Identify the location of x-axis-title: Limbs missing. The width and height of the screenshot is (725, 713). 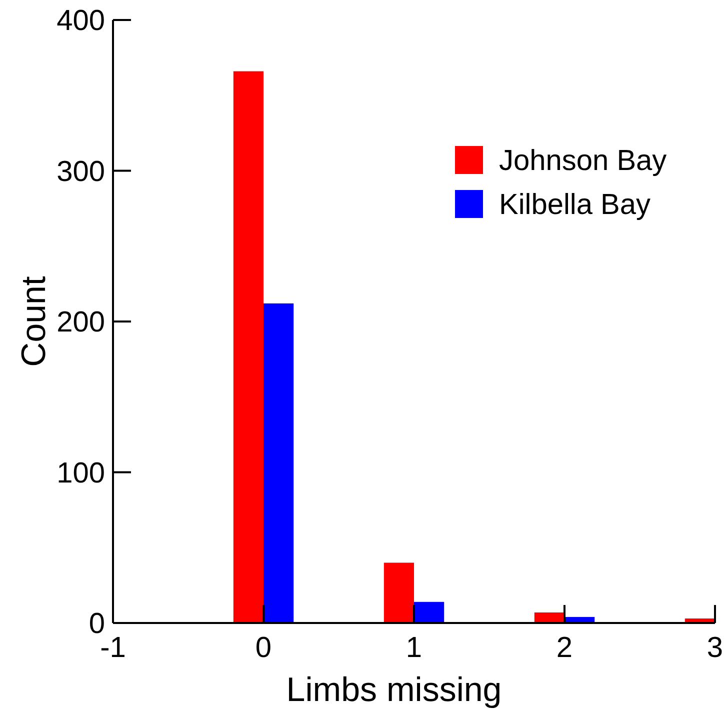
(394, 690).